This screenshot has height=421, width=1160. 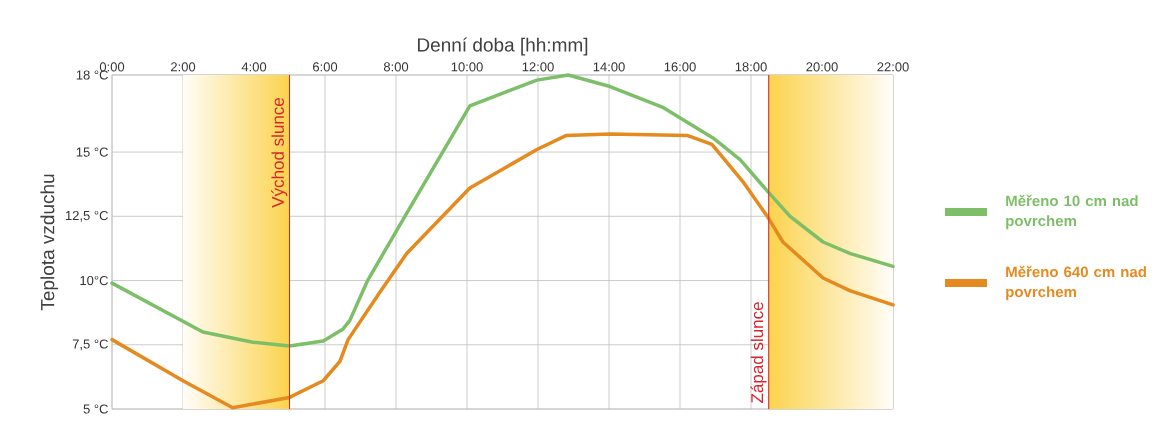 What do you see at coordinates (502, 46) in the screenshot?
I see `x-axis-title: Denní doba [hh:mm]` at bounding box center [502, 46].